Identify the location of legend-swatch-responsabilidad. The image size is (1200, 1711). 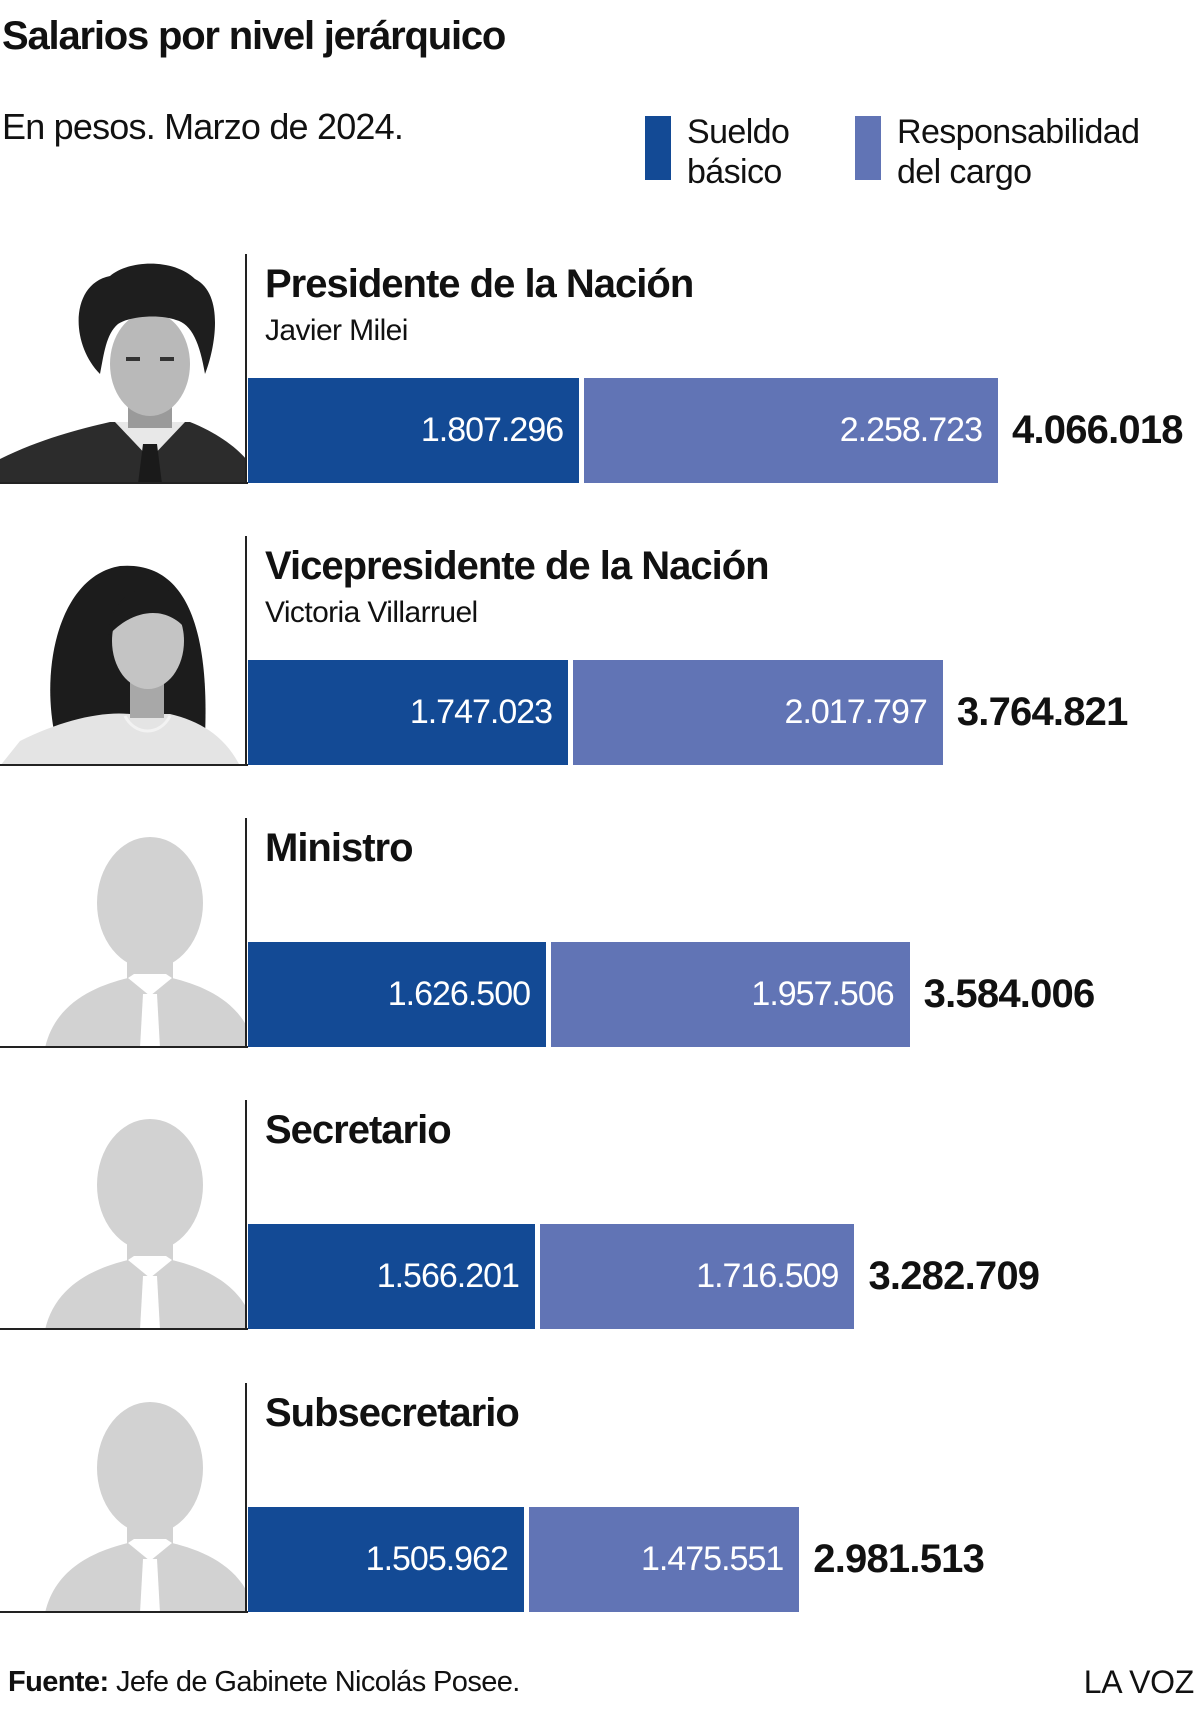
(868, 148).